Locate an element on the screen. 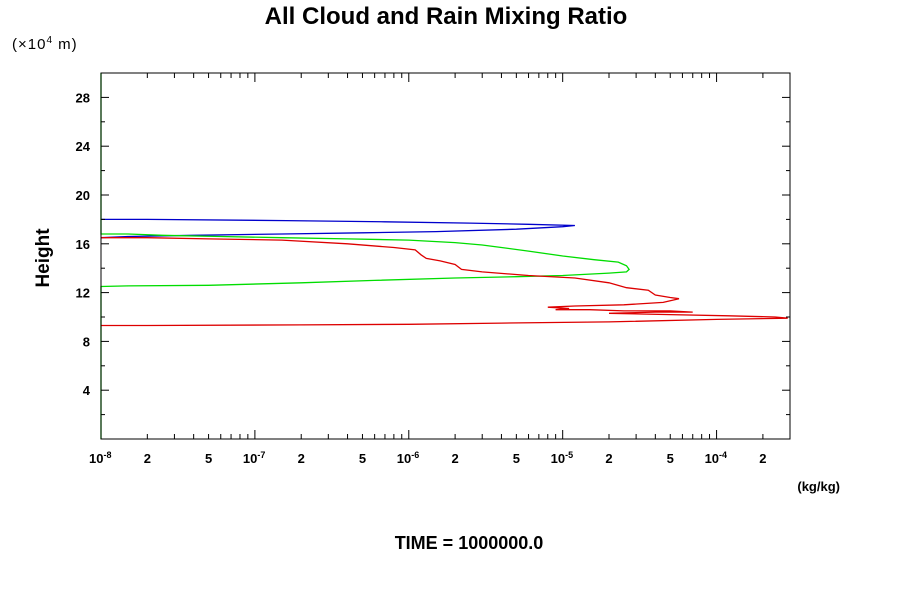 This screenshot has height=600, width=900. y-tick-label: 28 is located at coordinates (83, 97).